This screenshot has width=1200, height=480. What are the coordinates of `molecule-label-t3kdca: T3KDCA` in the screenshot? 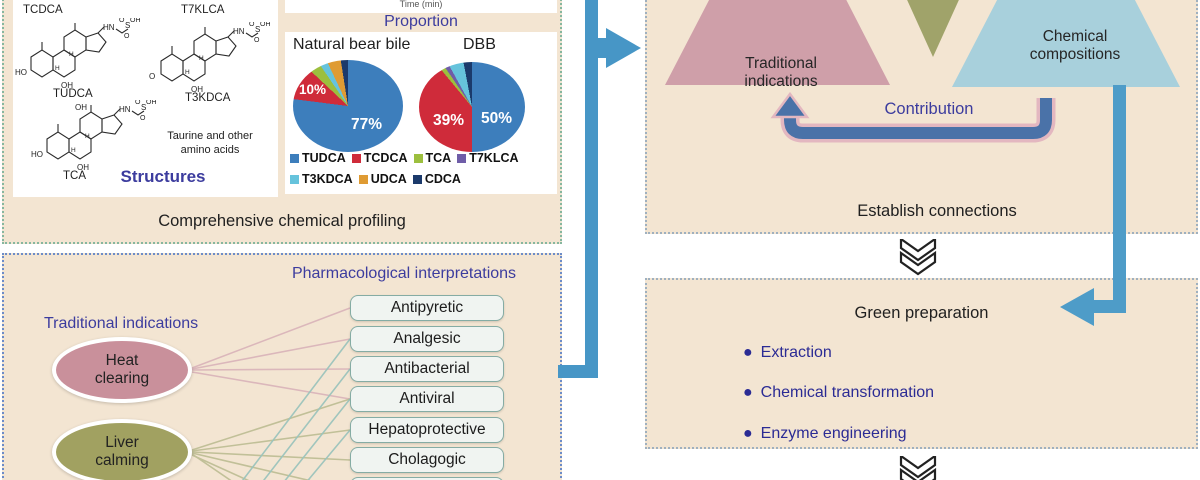 It's located at (208, 98).